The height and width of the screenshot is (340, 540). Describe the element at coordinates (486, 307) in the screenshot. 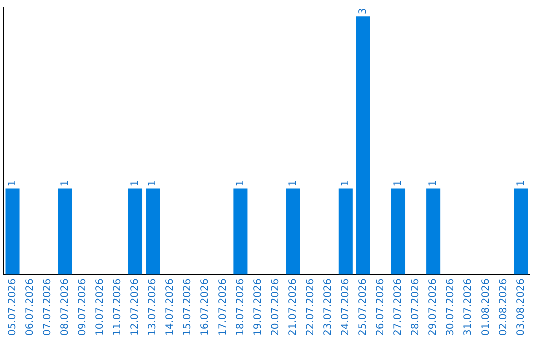

I see `x-tick-label: 01.08.2026` at that location.